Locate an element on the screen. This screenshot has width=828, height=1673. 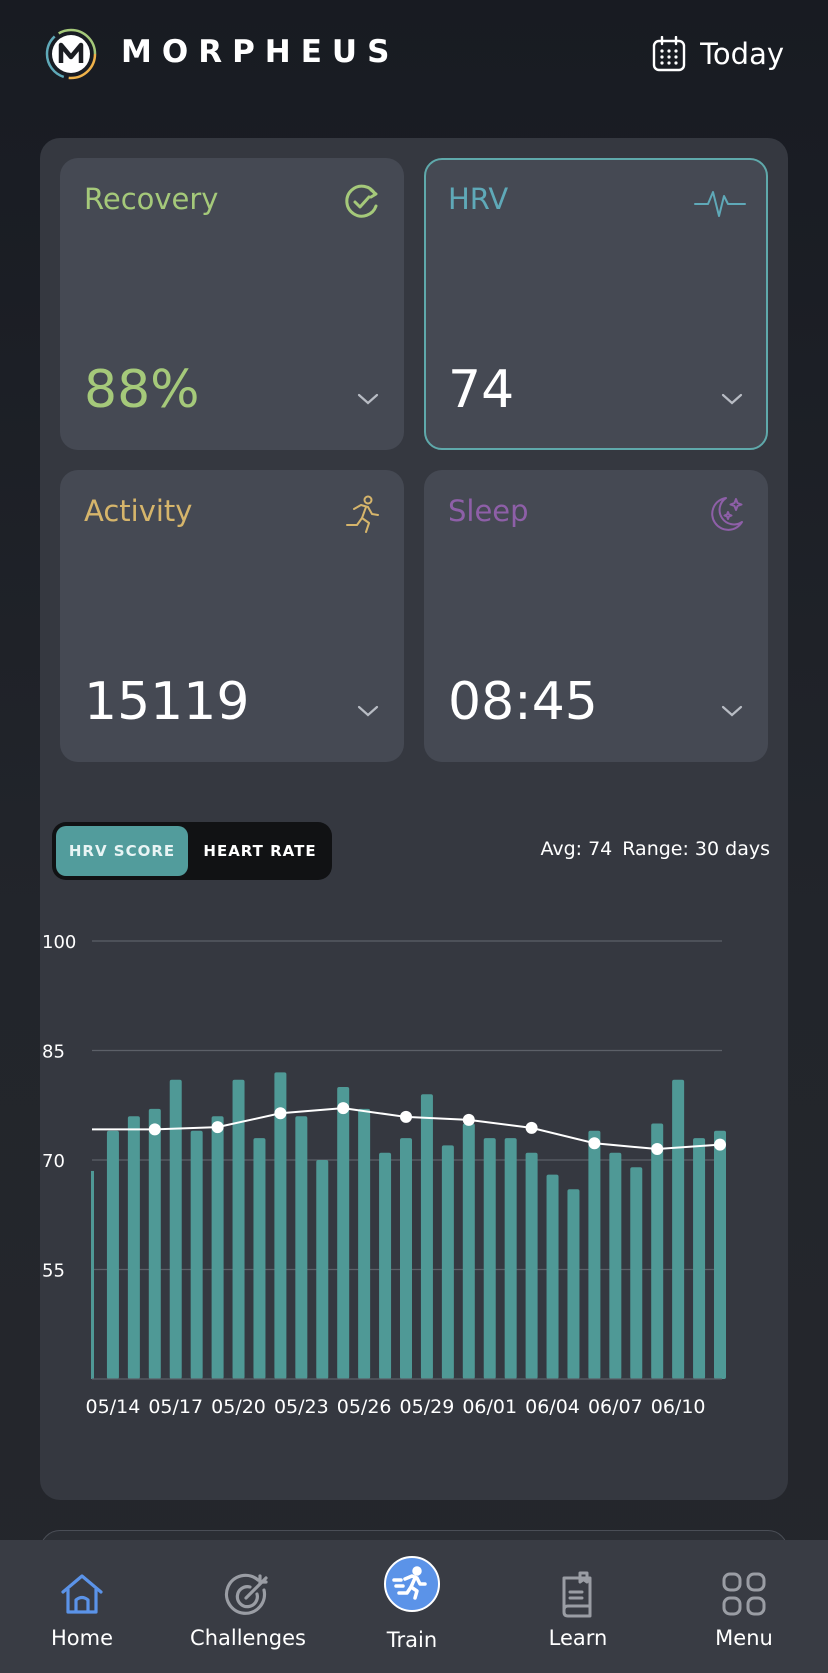
grid-icon is located at coordinates (744, 1594).